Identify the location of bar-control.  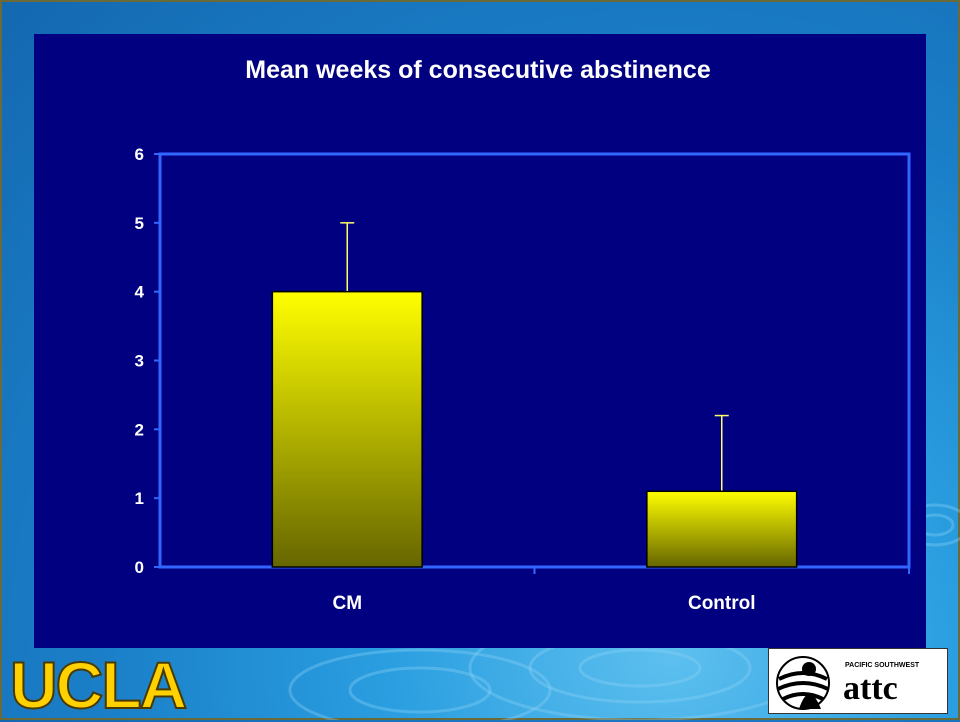
(722, 529).